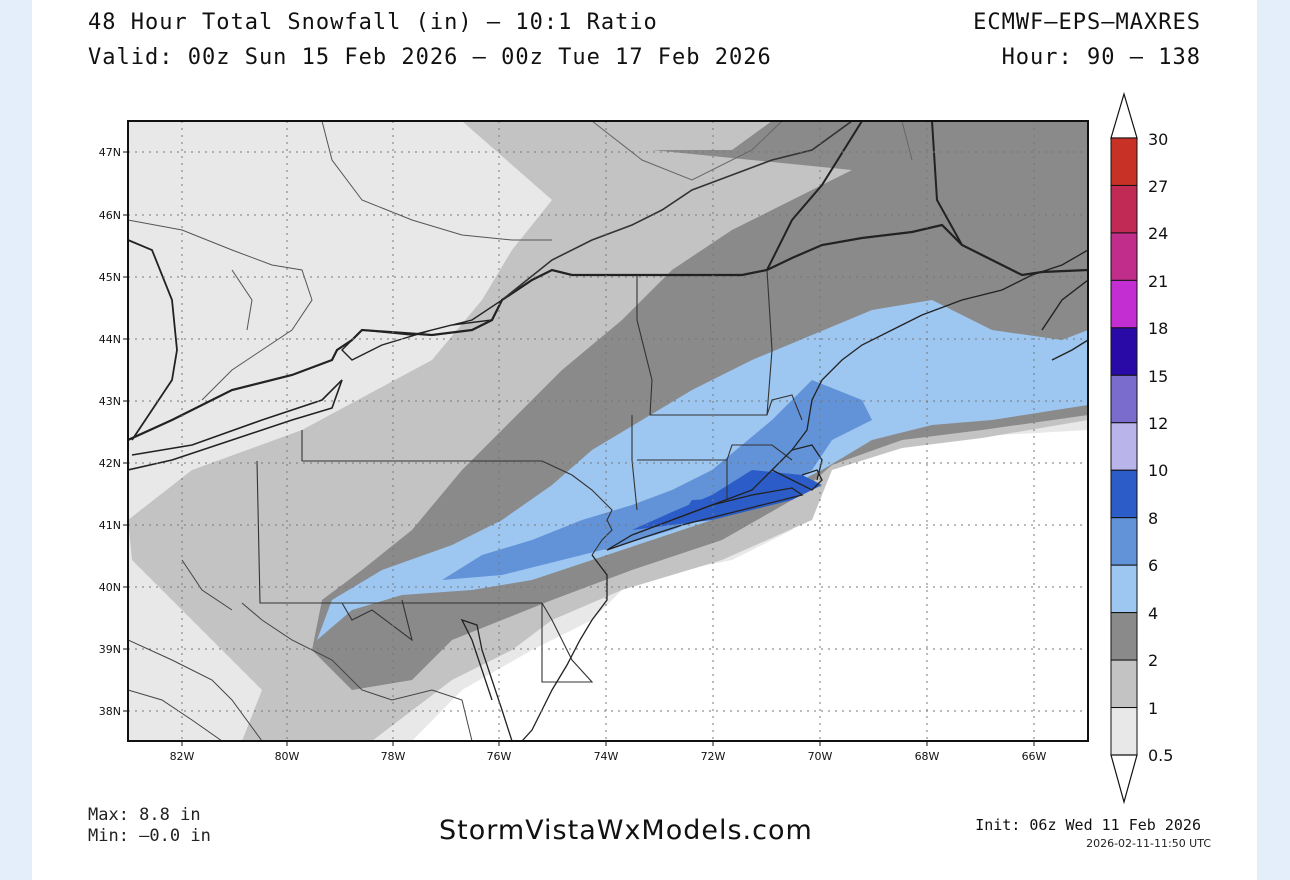  I want to click on lat-ticks, so click(125, 431).